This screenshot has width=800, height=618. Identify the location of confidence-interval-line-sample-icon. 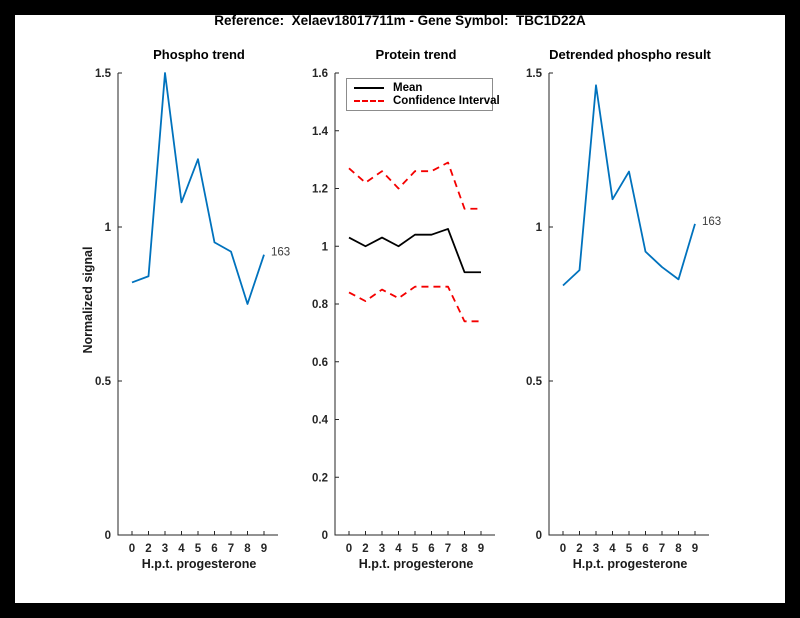
(369, 101).